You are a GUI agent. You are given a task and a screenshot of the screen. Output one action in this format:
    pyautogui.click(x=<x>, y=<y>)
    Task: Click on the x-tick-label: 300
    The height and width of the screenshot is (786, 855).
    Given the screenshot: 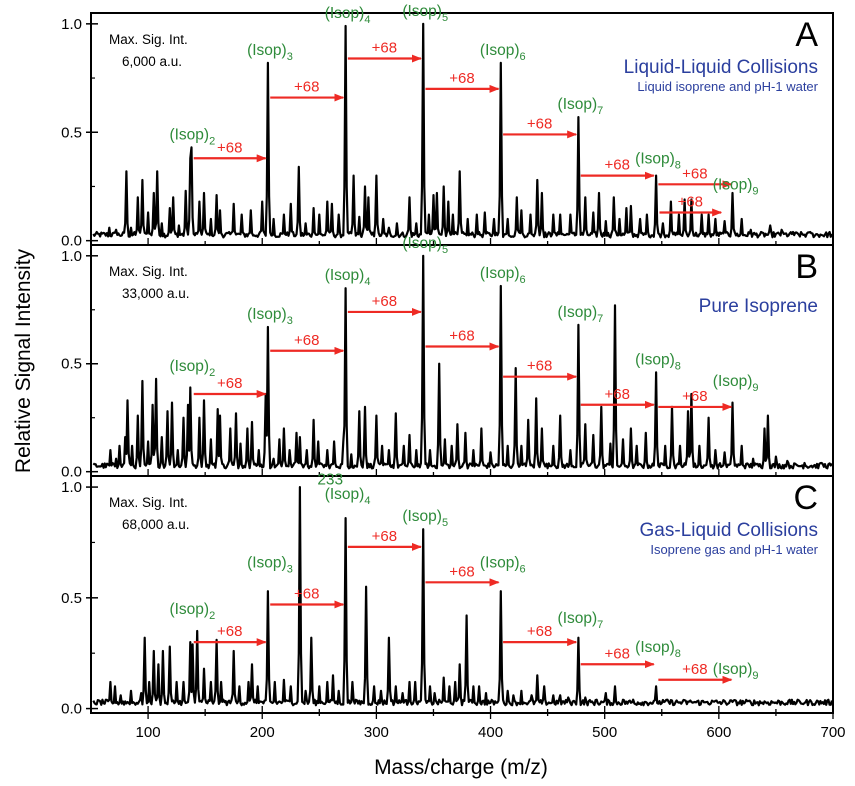 What is the action you would take?
    pyautogui.click(x=376, y=732)
    